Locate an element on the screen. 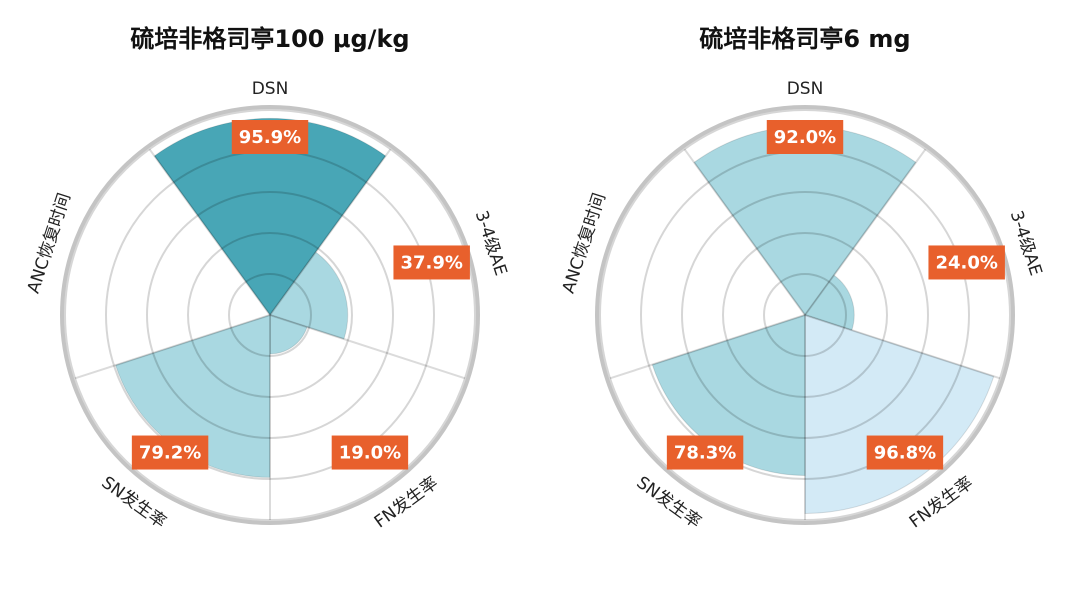  chart-title: 硫培非格司亭6 mg is located at coordinates (804, 39).